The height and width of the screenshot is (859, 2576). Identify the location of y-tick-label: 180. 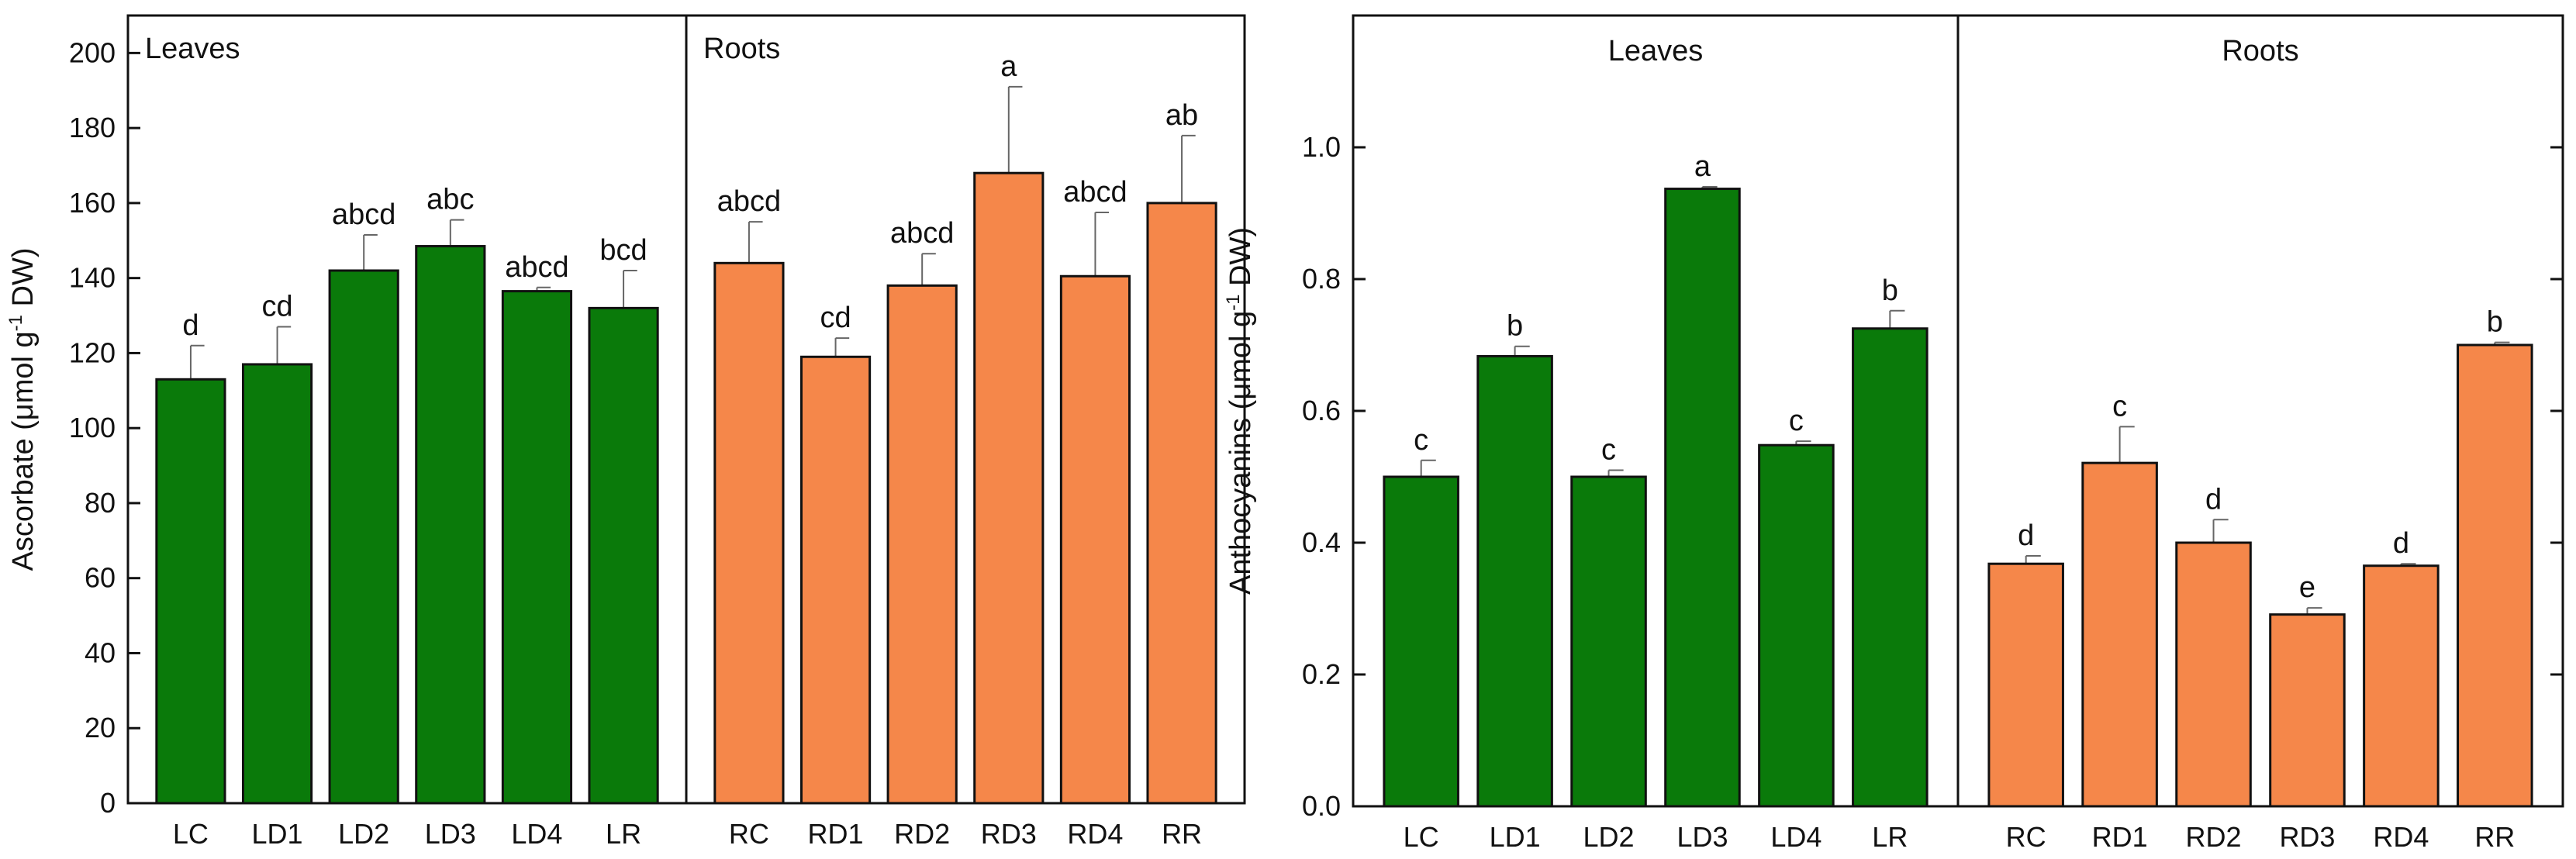
(93, 128).